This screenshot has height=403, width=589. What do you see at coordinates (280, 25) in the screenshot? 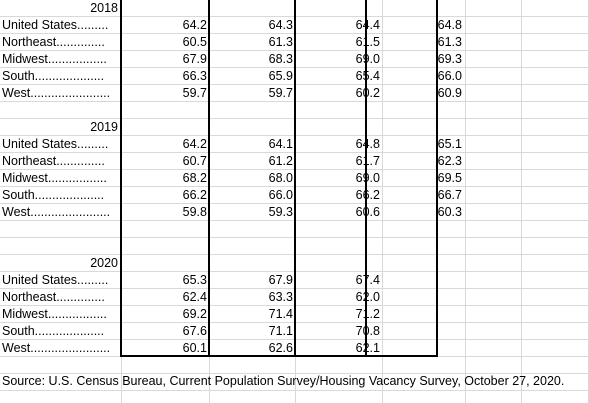
I see `value-cell: 64.3` at bounding box center [280, 25].